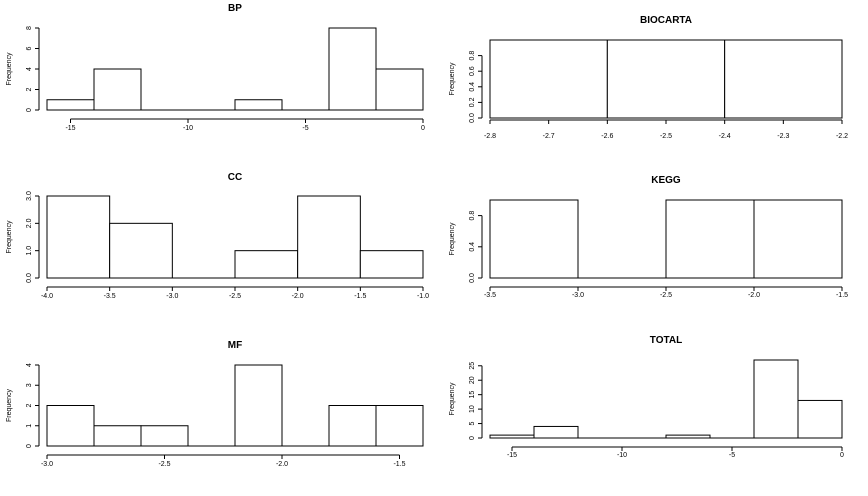 This screenshot has height=496, width=868. Describe the element at coordinates (423, 296) in the screenshot. I see `x-tick-label: -1.0` at that location.